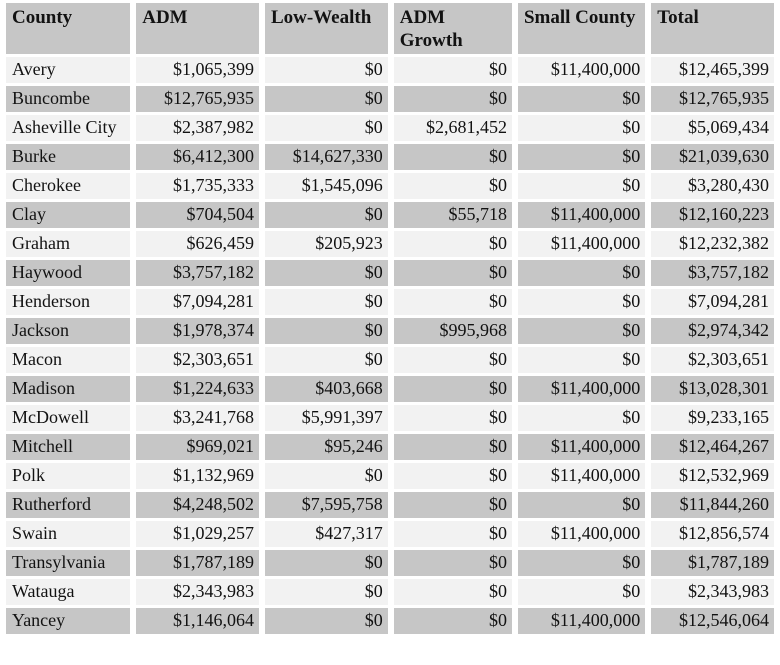 This screenshot has height=665, width=780. What do you see at coordinates (712, 273) in the screenshot?
I see `total-value-cell: $3,757,182` at bounding box center [712, 273].